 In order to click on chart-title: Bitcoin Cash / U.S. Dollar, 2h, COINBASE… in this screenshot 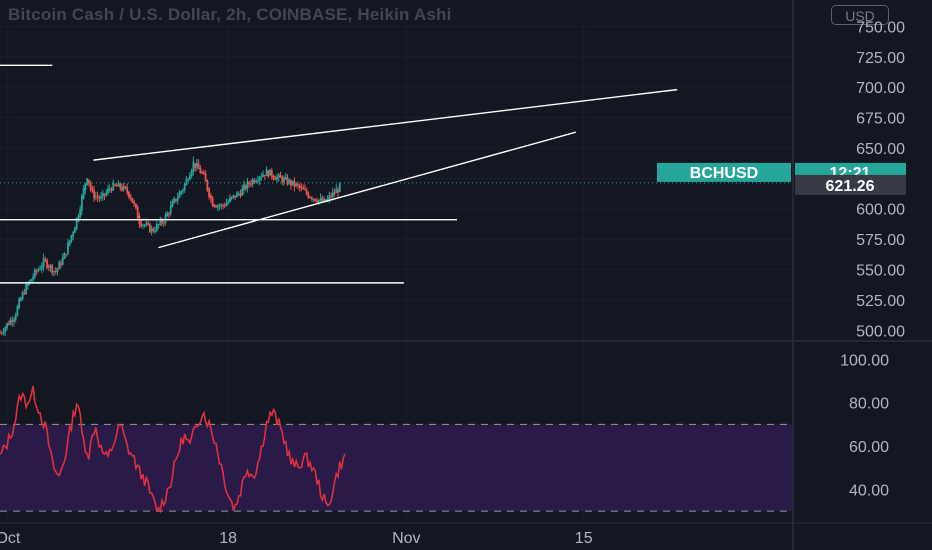, I will do `click(230, 14)`.